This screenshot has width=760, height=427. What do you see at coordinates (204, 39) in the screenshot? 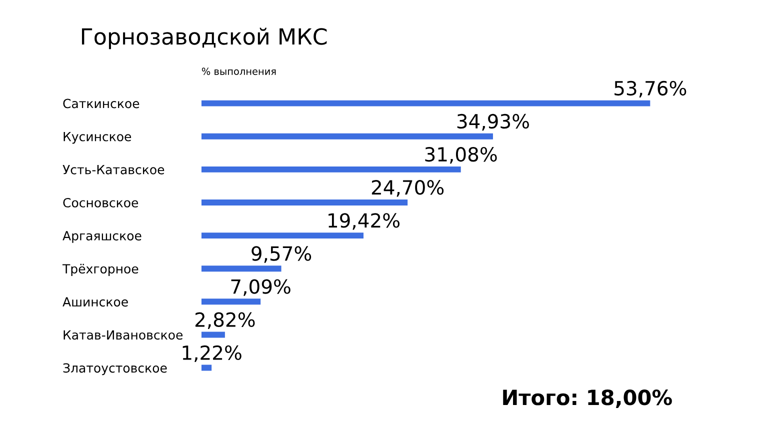
I see `chart-title: Горнозаводской МКС` at bounding box center [204, 39].